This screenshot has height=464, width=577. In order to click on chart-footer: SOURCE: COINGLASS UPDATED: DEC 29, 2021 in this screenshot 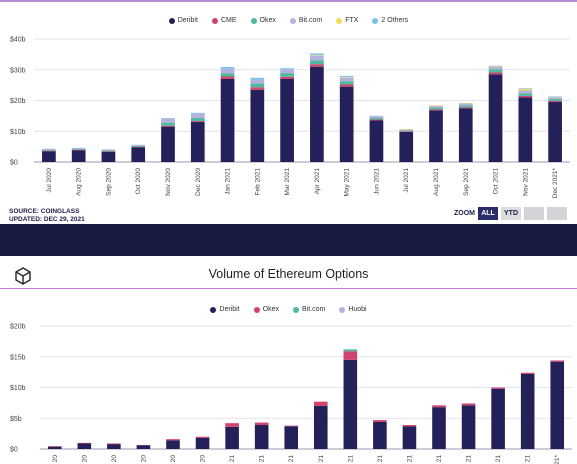, I will do `click(47, 216)`.